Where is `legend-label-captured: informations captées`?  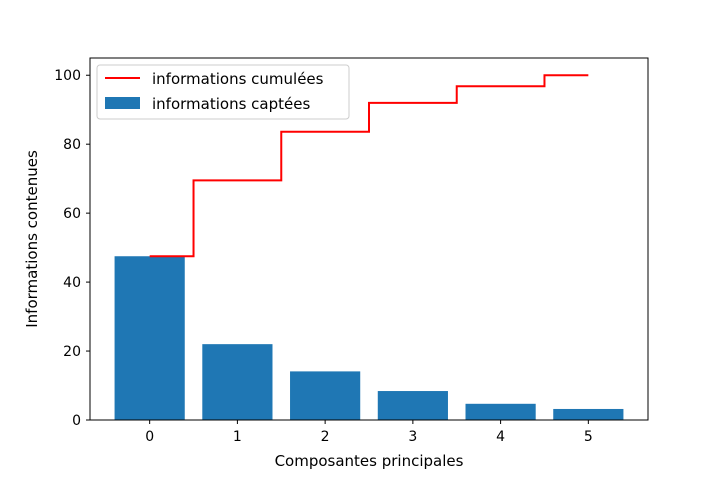
legend-label-captured: informations captées is located at coordinates (231, 104).